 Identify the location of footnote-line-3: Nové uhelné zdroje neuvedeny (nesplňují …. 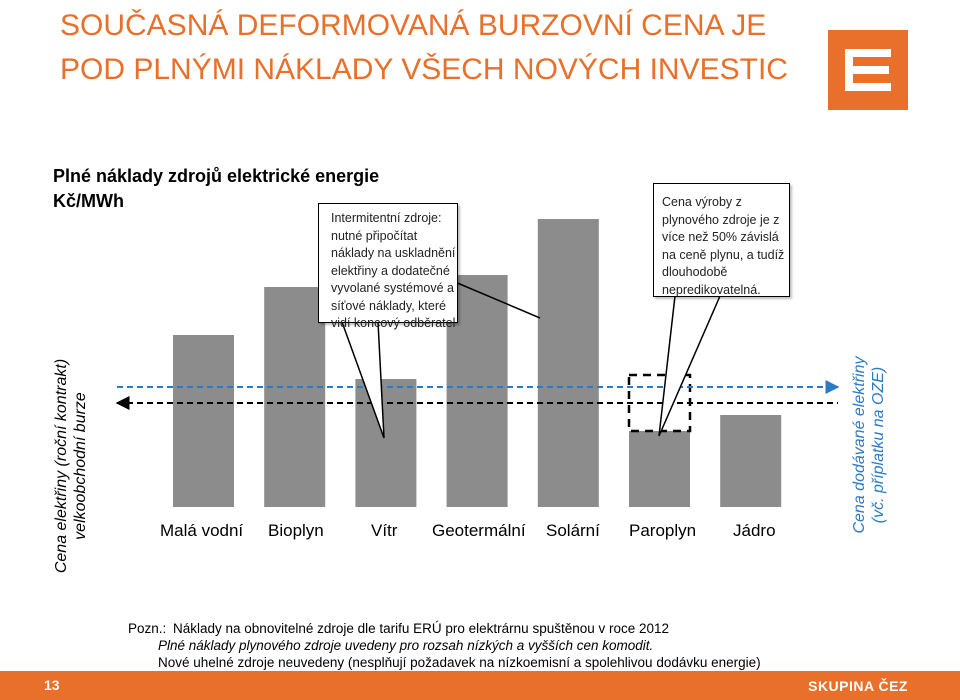
(459, 662).